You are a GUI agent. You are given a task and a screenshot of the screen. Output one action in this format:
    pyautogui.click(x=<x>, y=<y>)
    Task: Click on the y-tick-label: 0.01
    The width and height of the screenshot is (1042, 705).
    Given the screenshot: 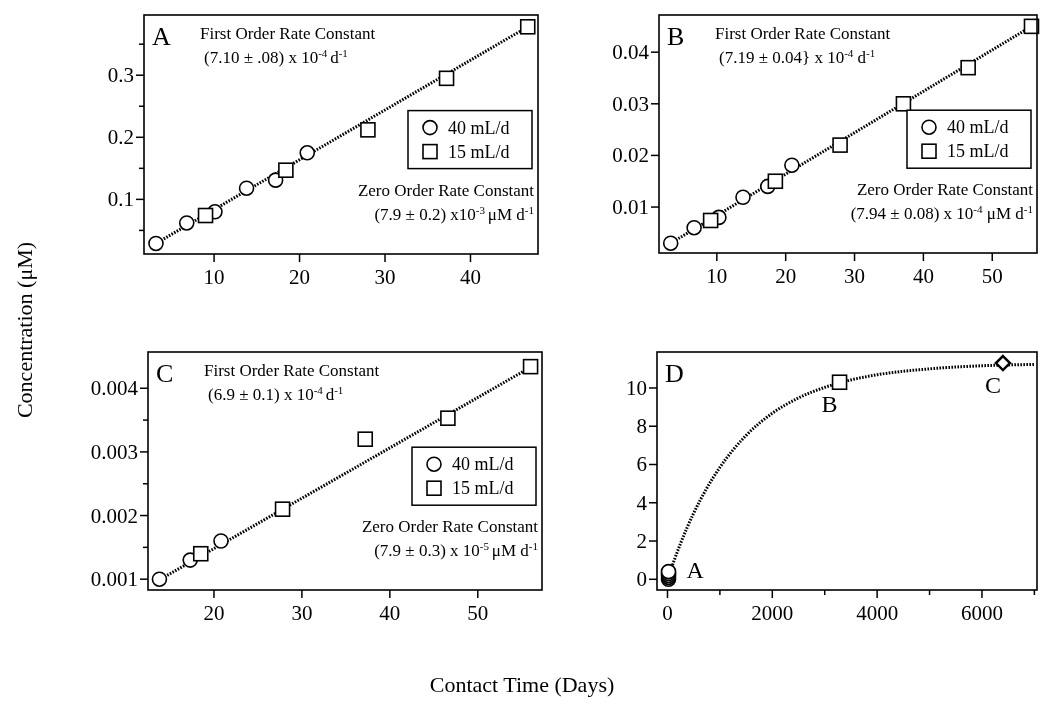 What is the action you would take?
    pyautogui.click(x=630, y=207)
    